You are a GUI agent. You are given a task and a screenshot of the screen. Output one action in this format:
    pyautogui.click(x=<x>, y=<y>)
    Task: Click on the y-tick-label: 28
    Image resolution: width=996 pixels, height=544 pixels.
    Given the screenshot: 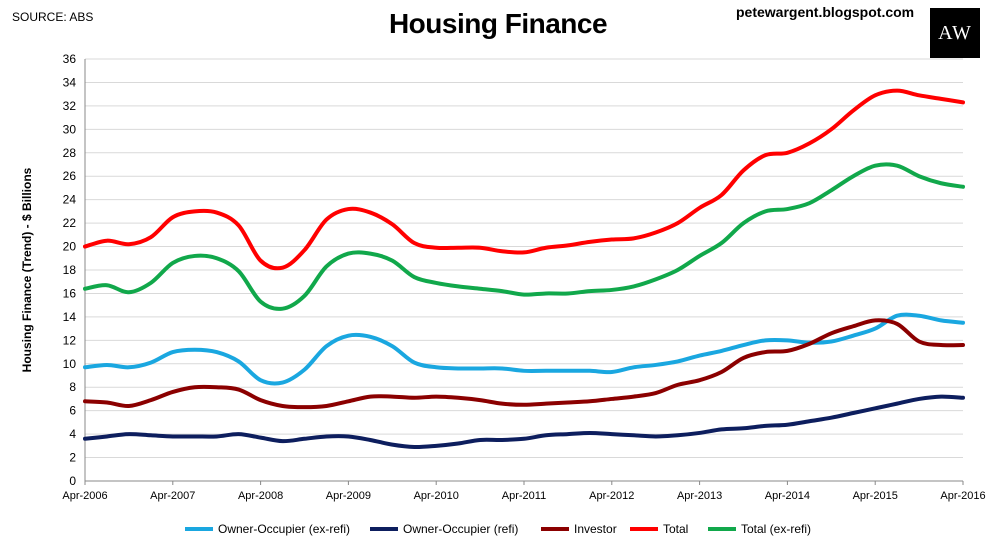 What is the action you would take?
    pyautogui.click(x=70, y=153)
    